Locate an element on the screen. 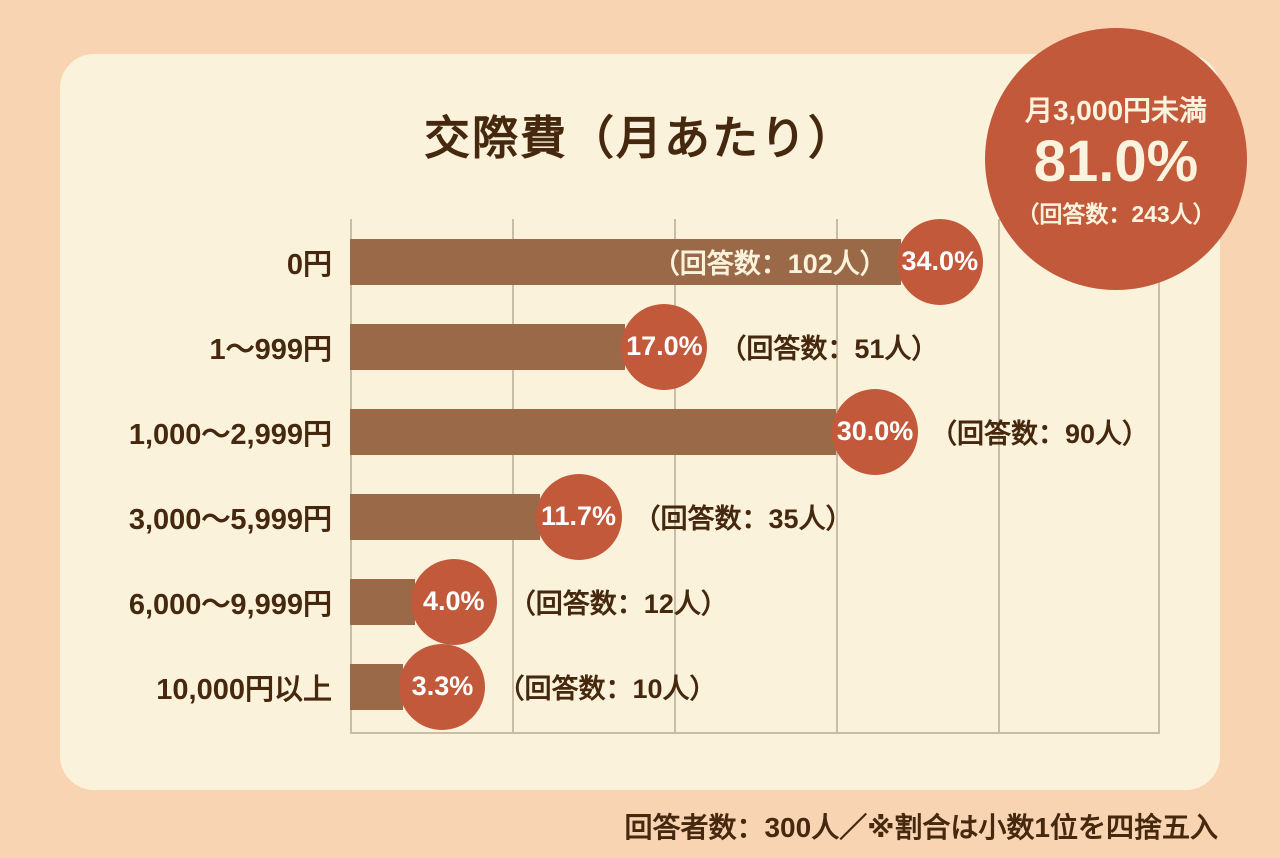 This screenshot has height=858, width=1280. percent-badge: 3.3% is located at coordinates (442, 686).